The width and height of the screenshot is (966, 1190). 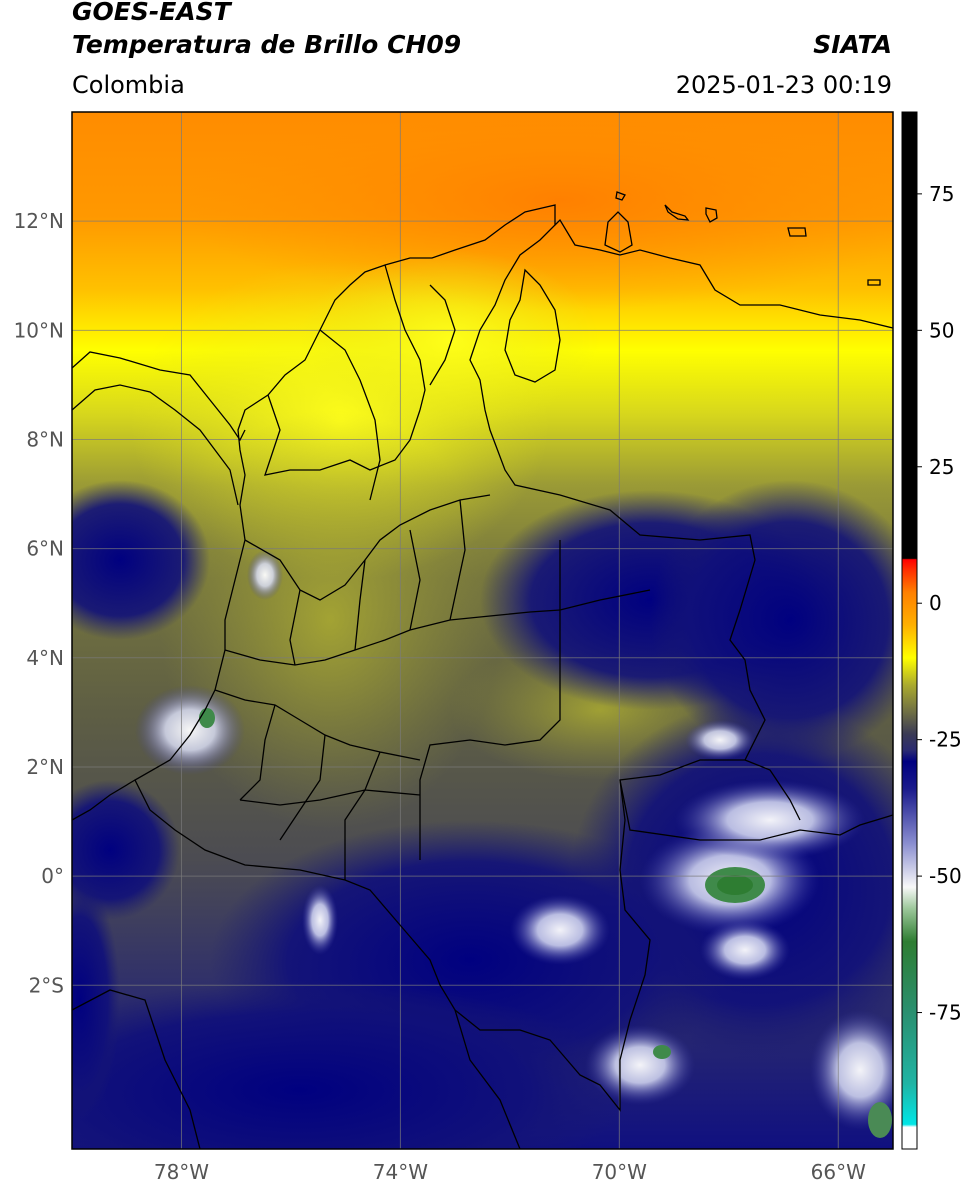 I want to click on lat-tick-label: 4°N, so click(x=45, y=658).